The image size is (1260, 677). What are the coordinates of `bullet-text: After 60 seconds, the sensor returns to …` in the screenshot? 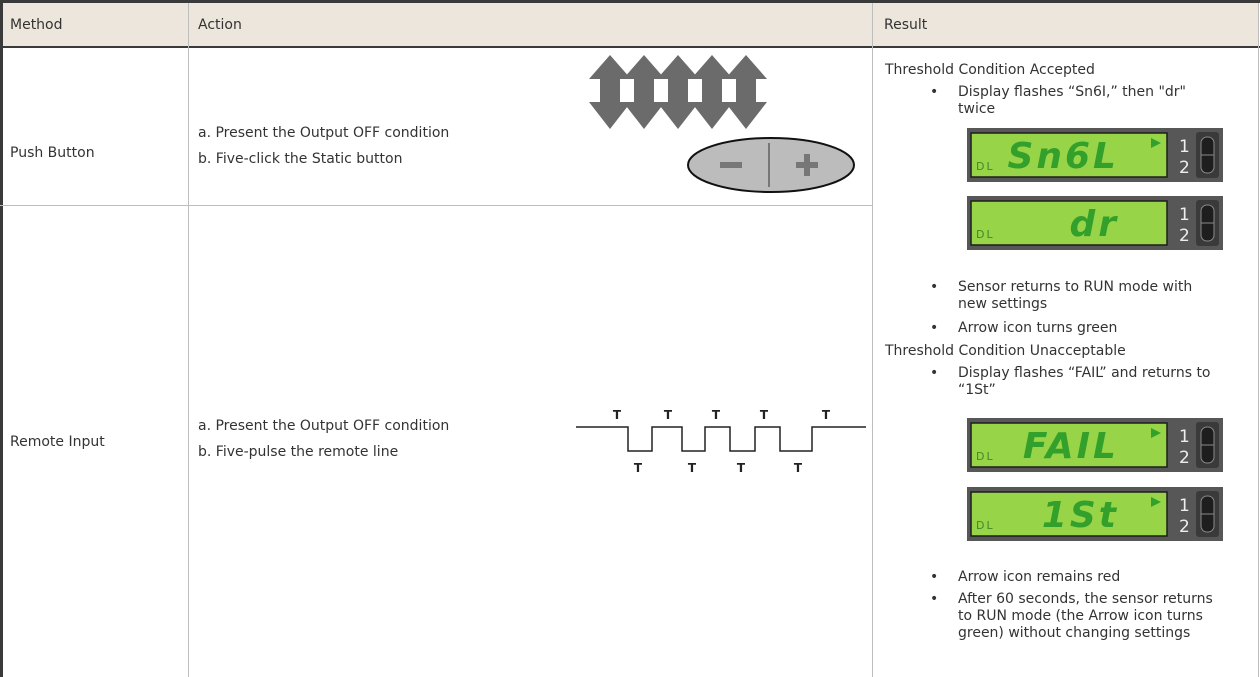 It's located at (1085, 616).